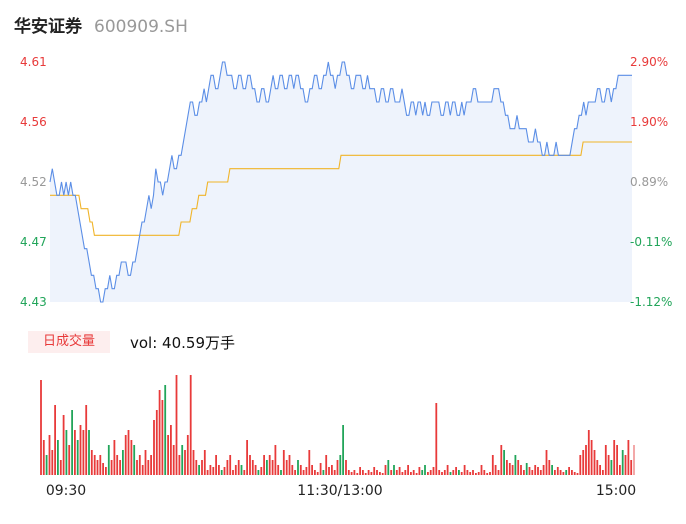  Describe the element at coordinates (33, 242) in the screenshot. I see `y-tick-left: 4.47` at that location.